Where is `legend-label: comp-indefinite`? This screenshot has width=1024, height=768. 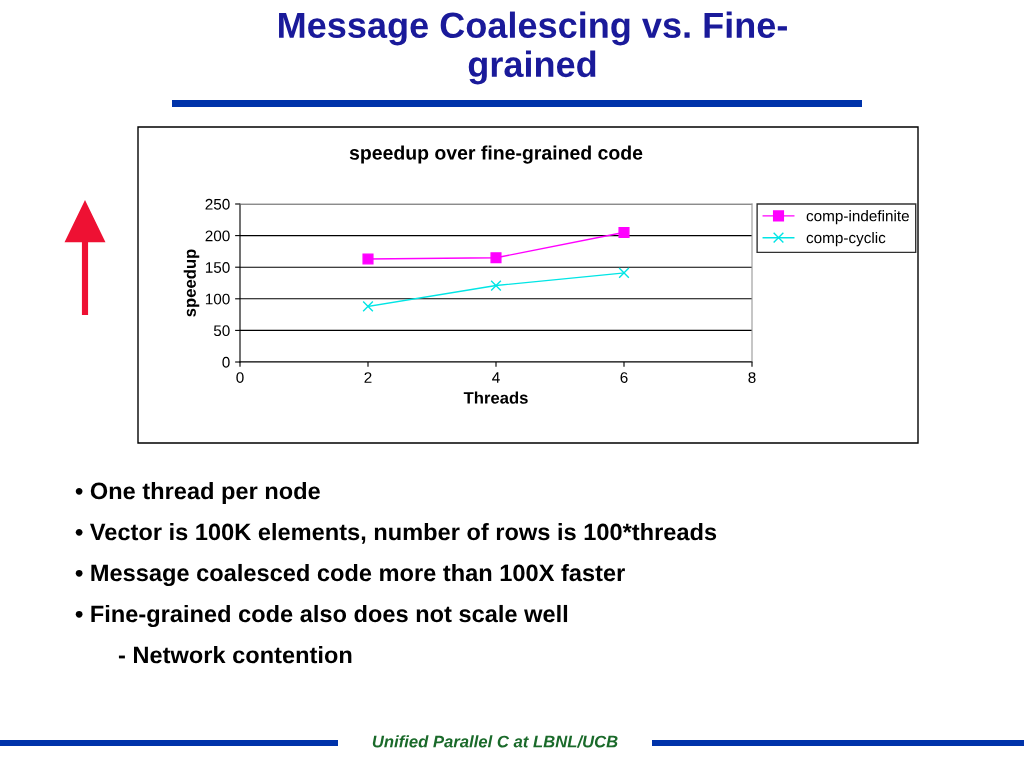
legend-label: comp-indefinite is located at coordinates (857, 217).